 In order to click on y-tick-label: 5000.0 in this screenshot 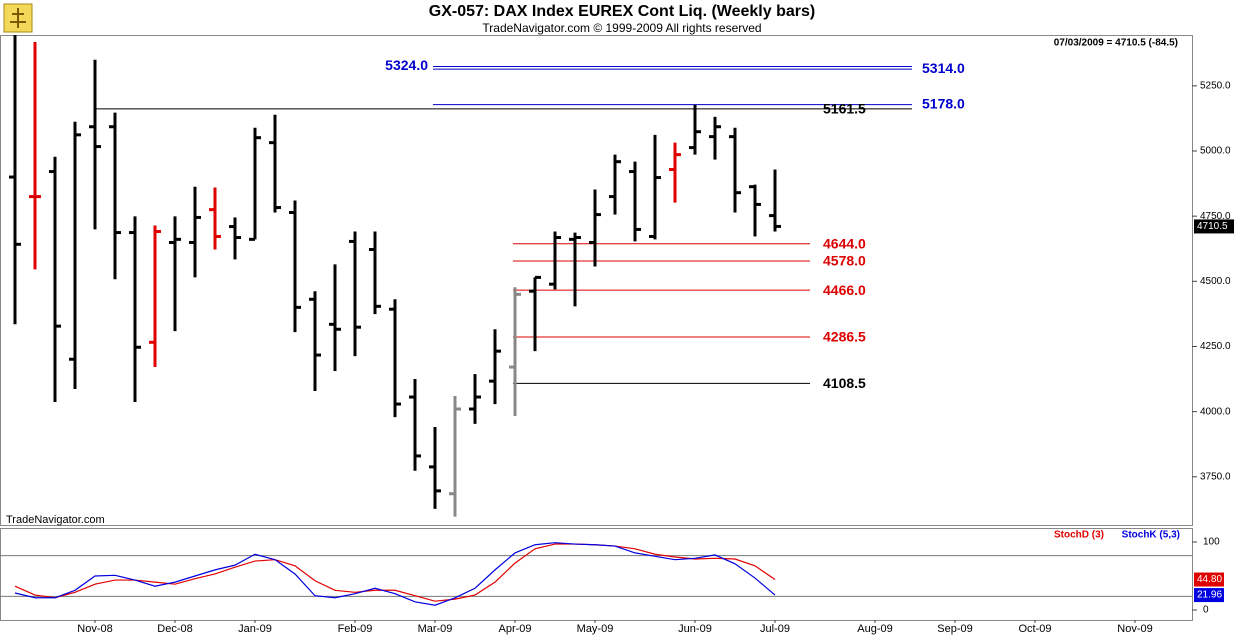, I will do `click(1215, 151)`.